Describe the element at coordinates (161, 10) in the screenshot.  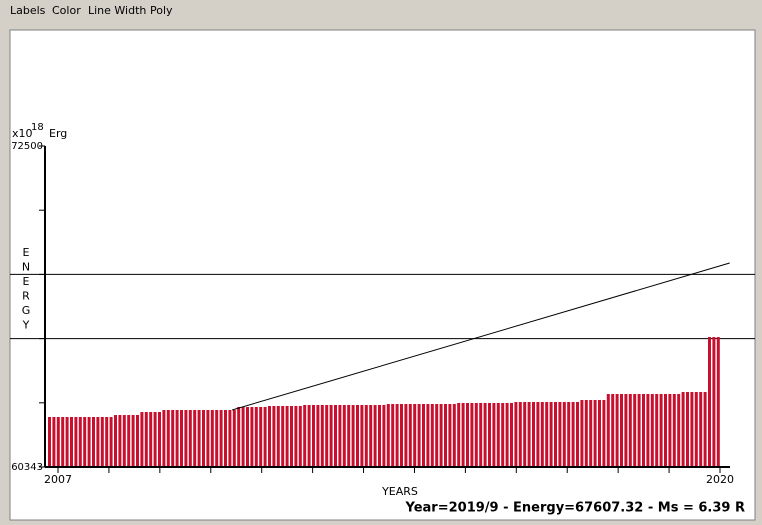
I see `menu-item: Poly` at that location.